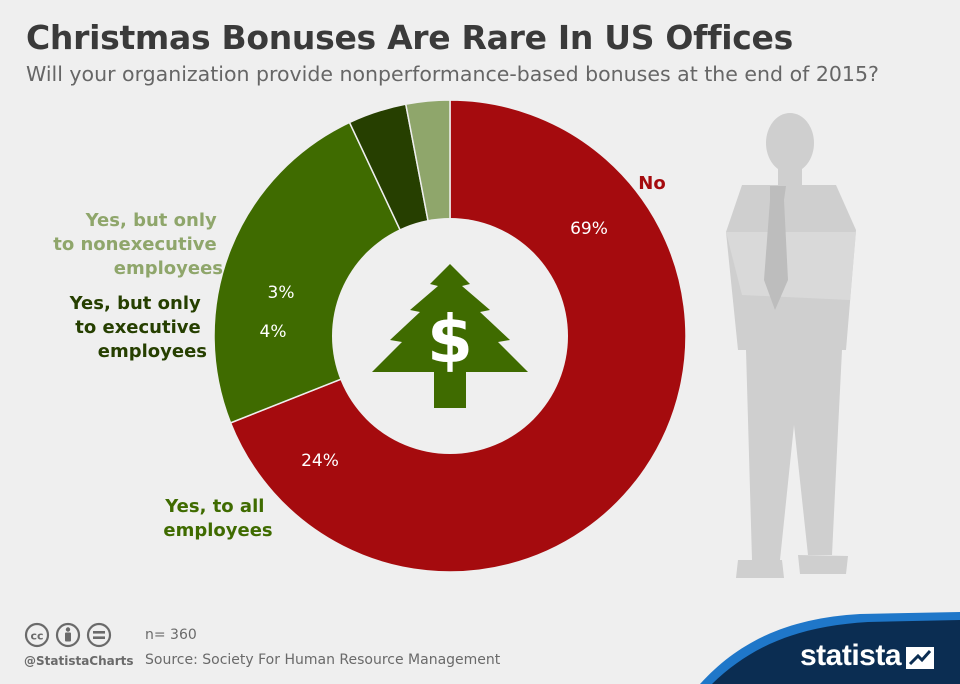  Describe the element at coordinates (320, 461) in the screenshot. I see `slice-value-yes-all: 24%` at that location.